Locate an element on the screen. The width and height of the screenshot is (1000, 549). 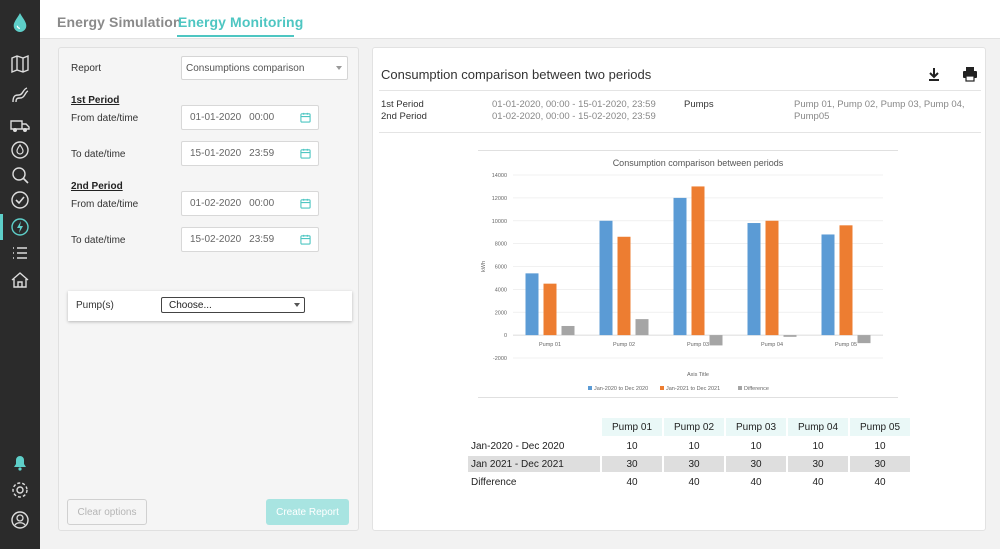
y-tick-label: 10000 is located at coordinates (499, 222).